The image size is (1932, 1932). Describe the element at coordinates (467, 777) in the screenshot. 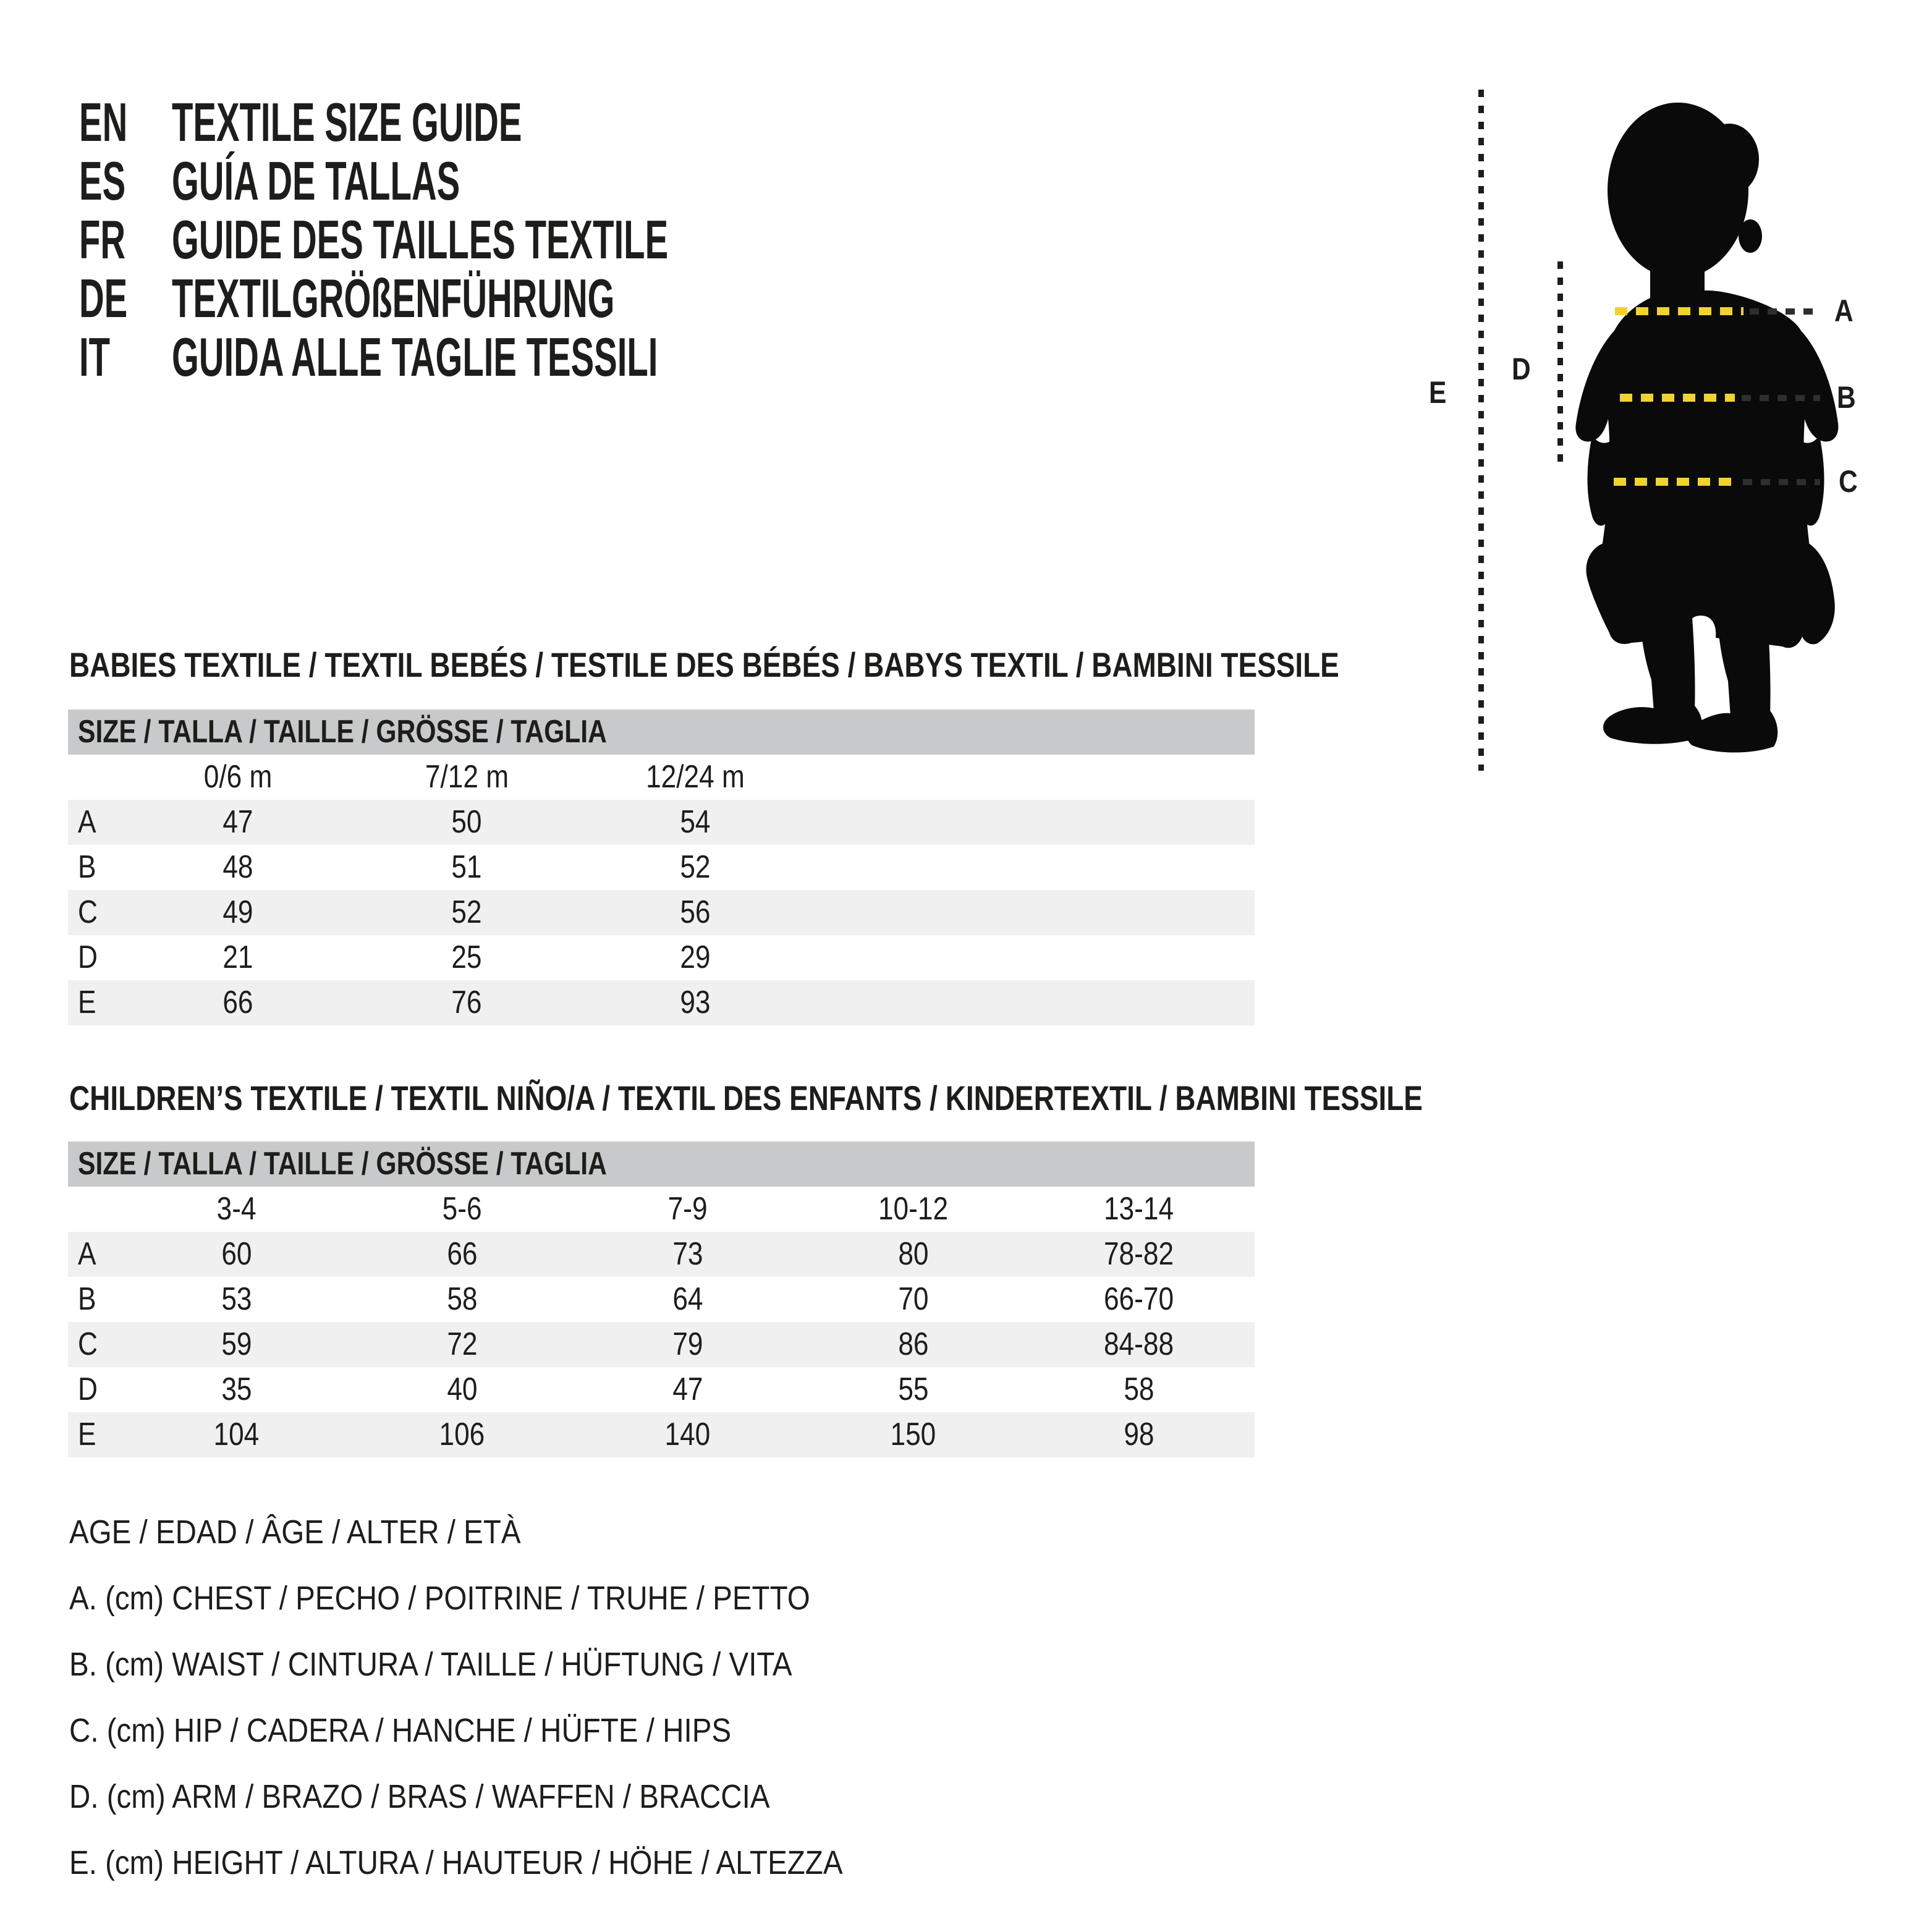

I see `babies-col-1: 7/12 m` at that location.